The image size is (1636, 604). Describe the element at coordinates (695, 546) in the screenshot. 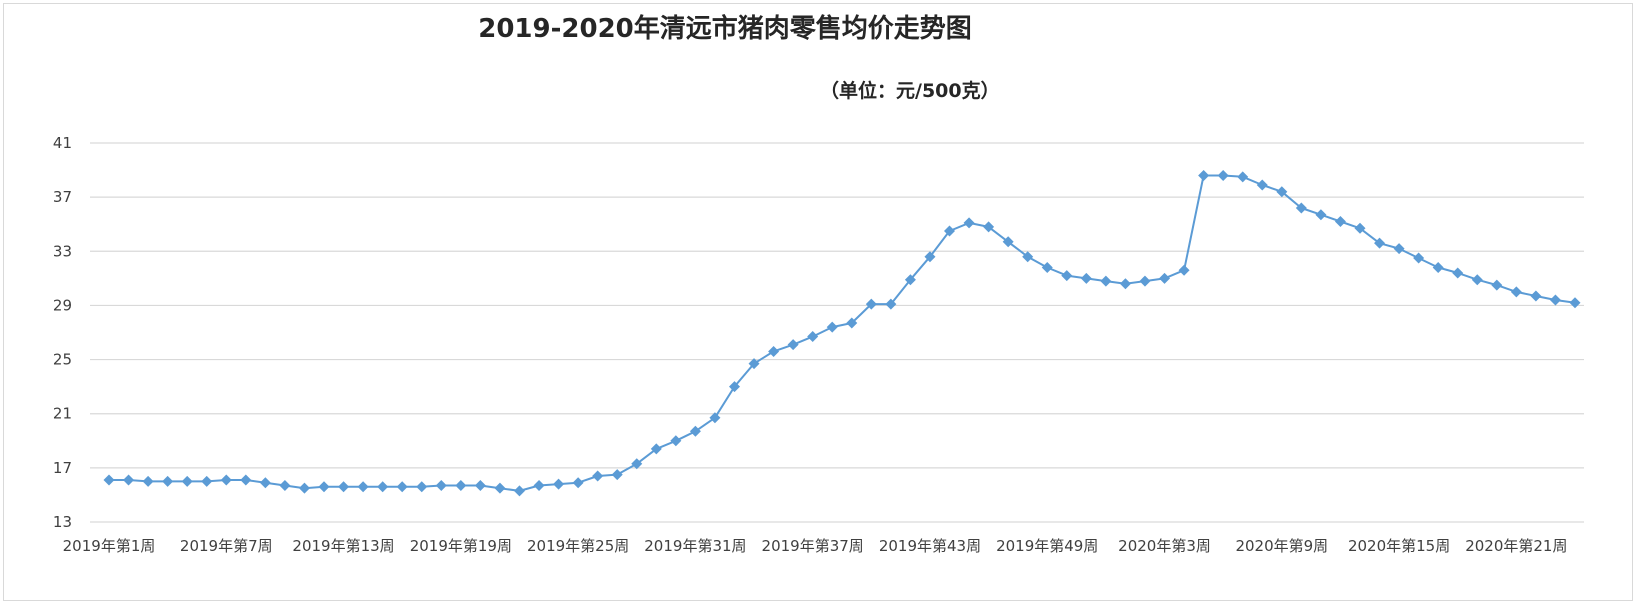

I see `x-tick-label: 2019年第31周` at that location.